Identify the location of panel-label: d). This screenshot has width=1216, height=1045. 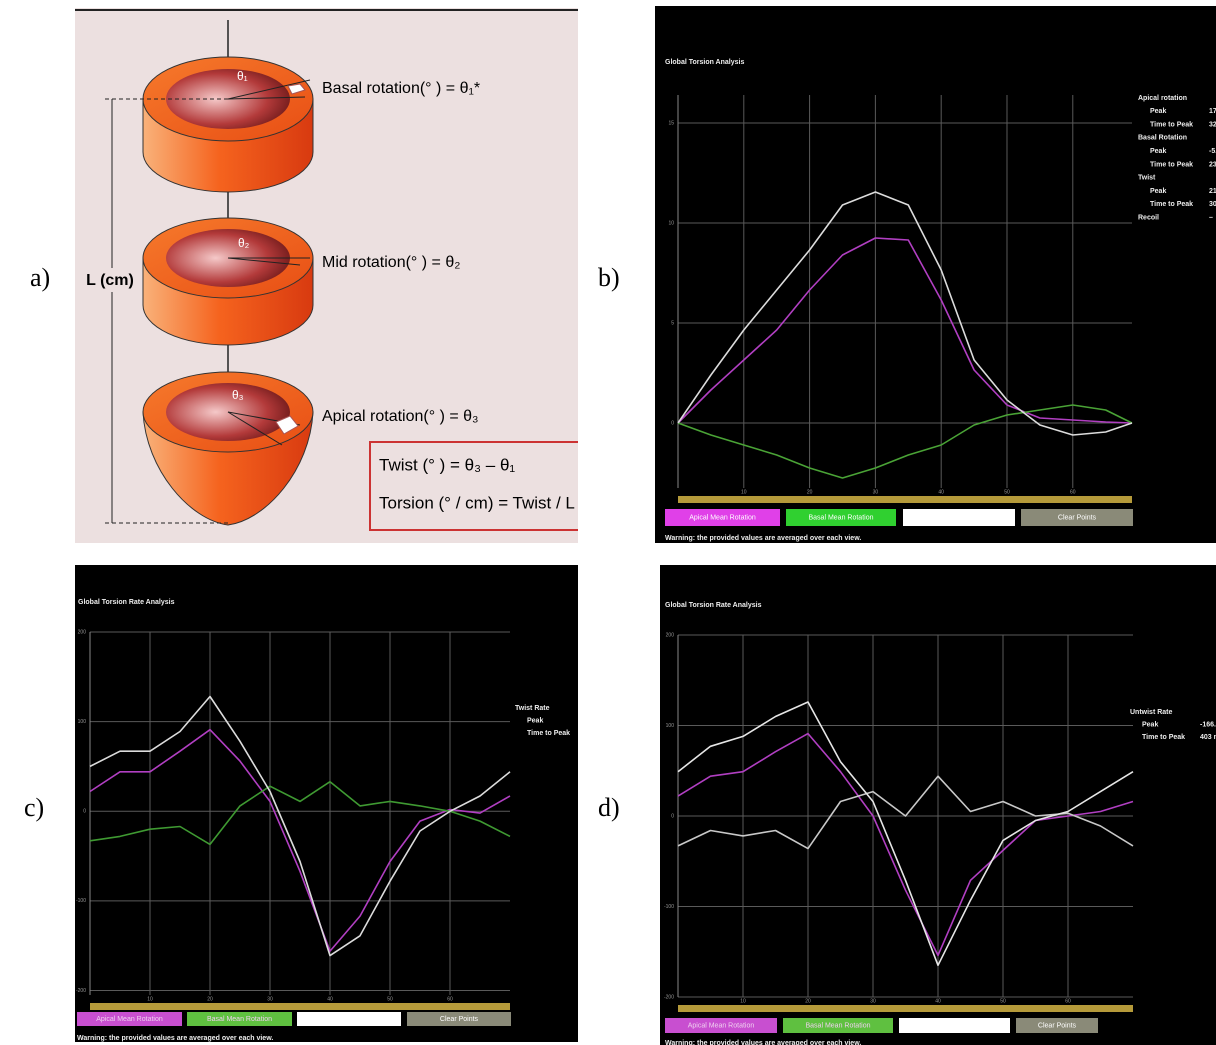
(609, 807).